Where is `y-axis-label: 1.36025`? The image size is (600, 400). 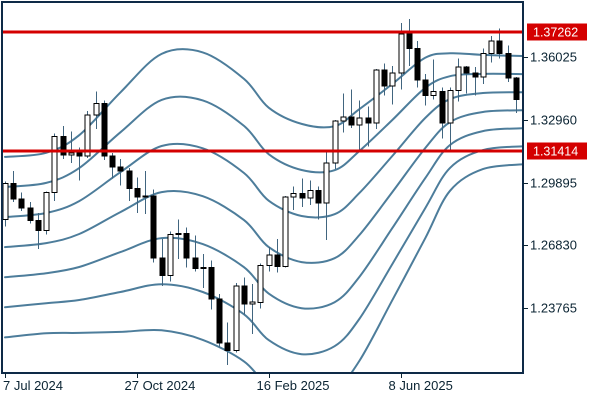 y-axis-label: 1.36025 is located at coordinates (553, 57).